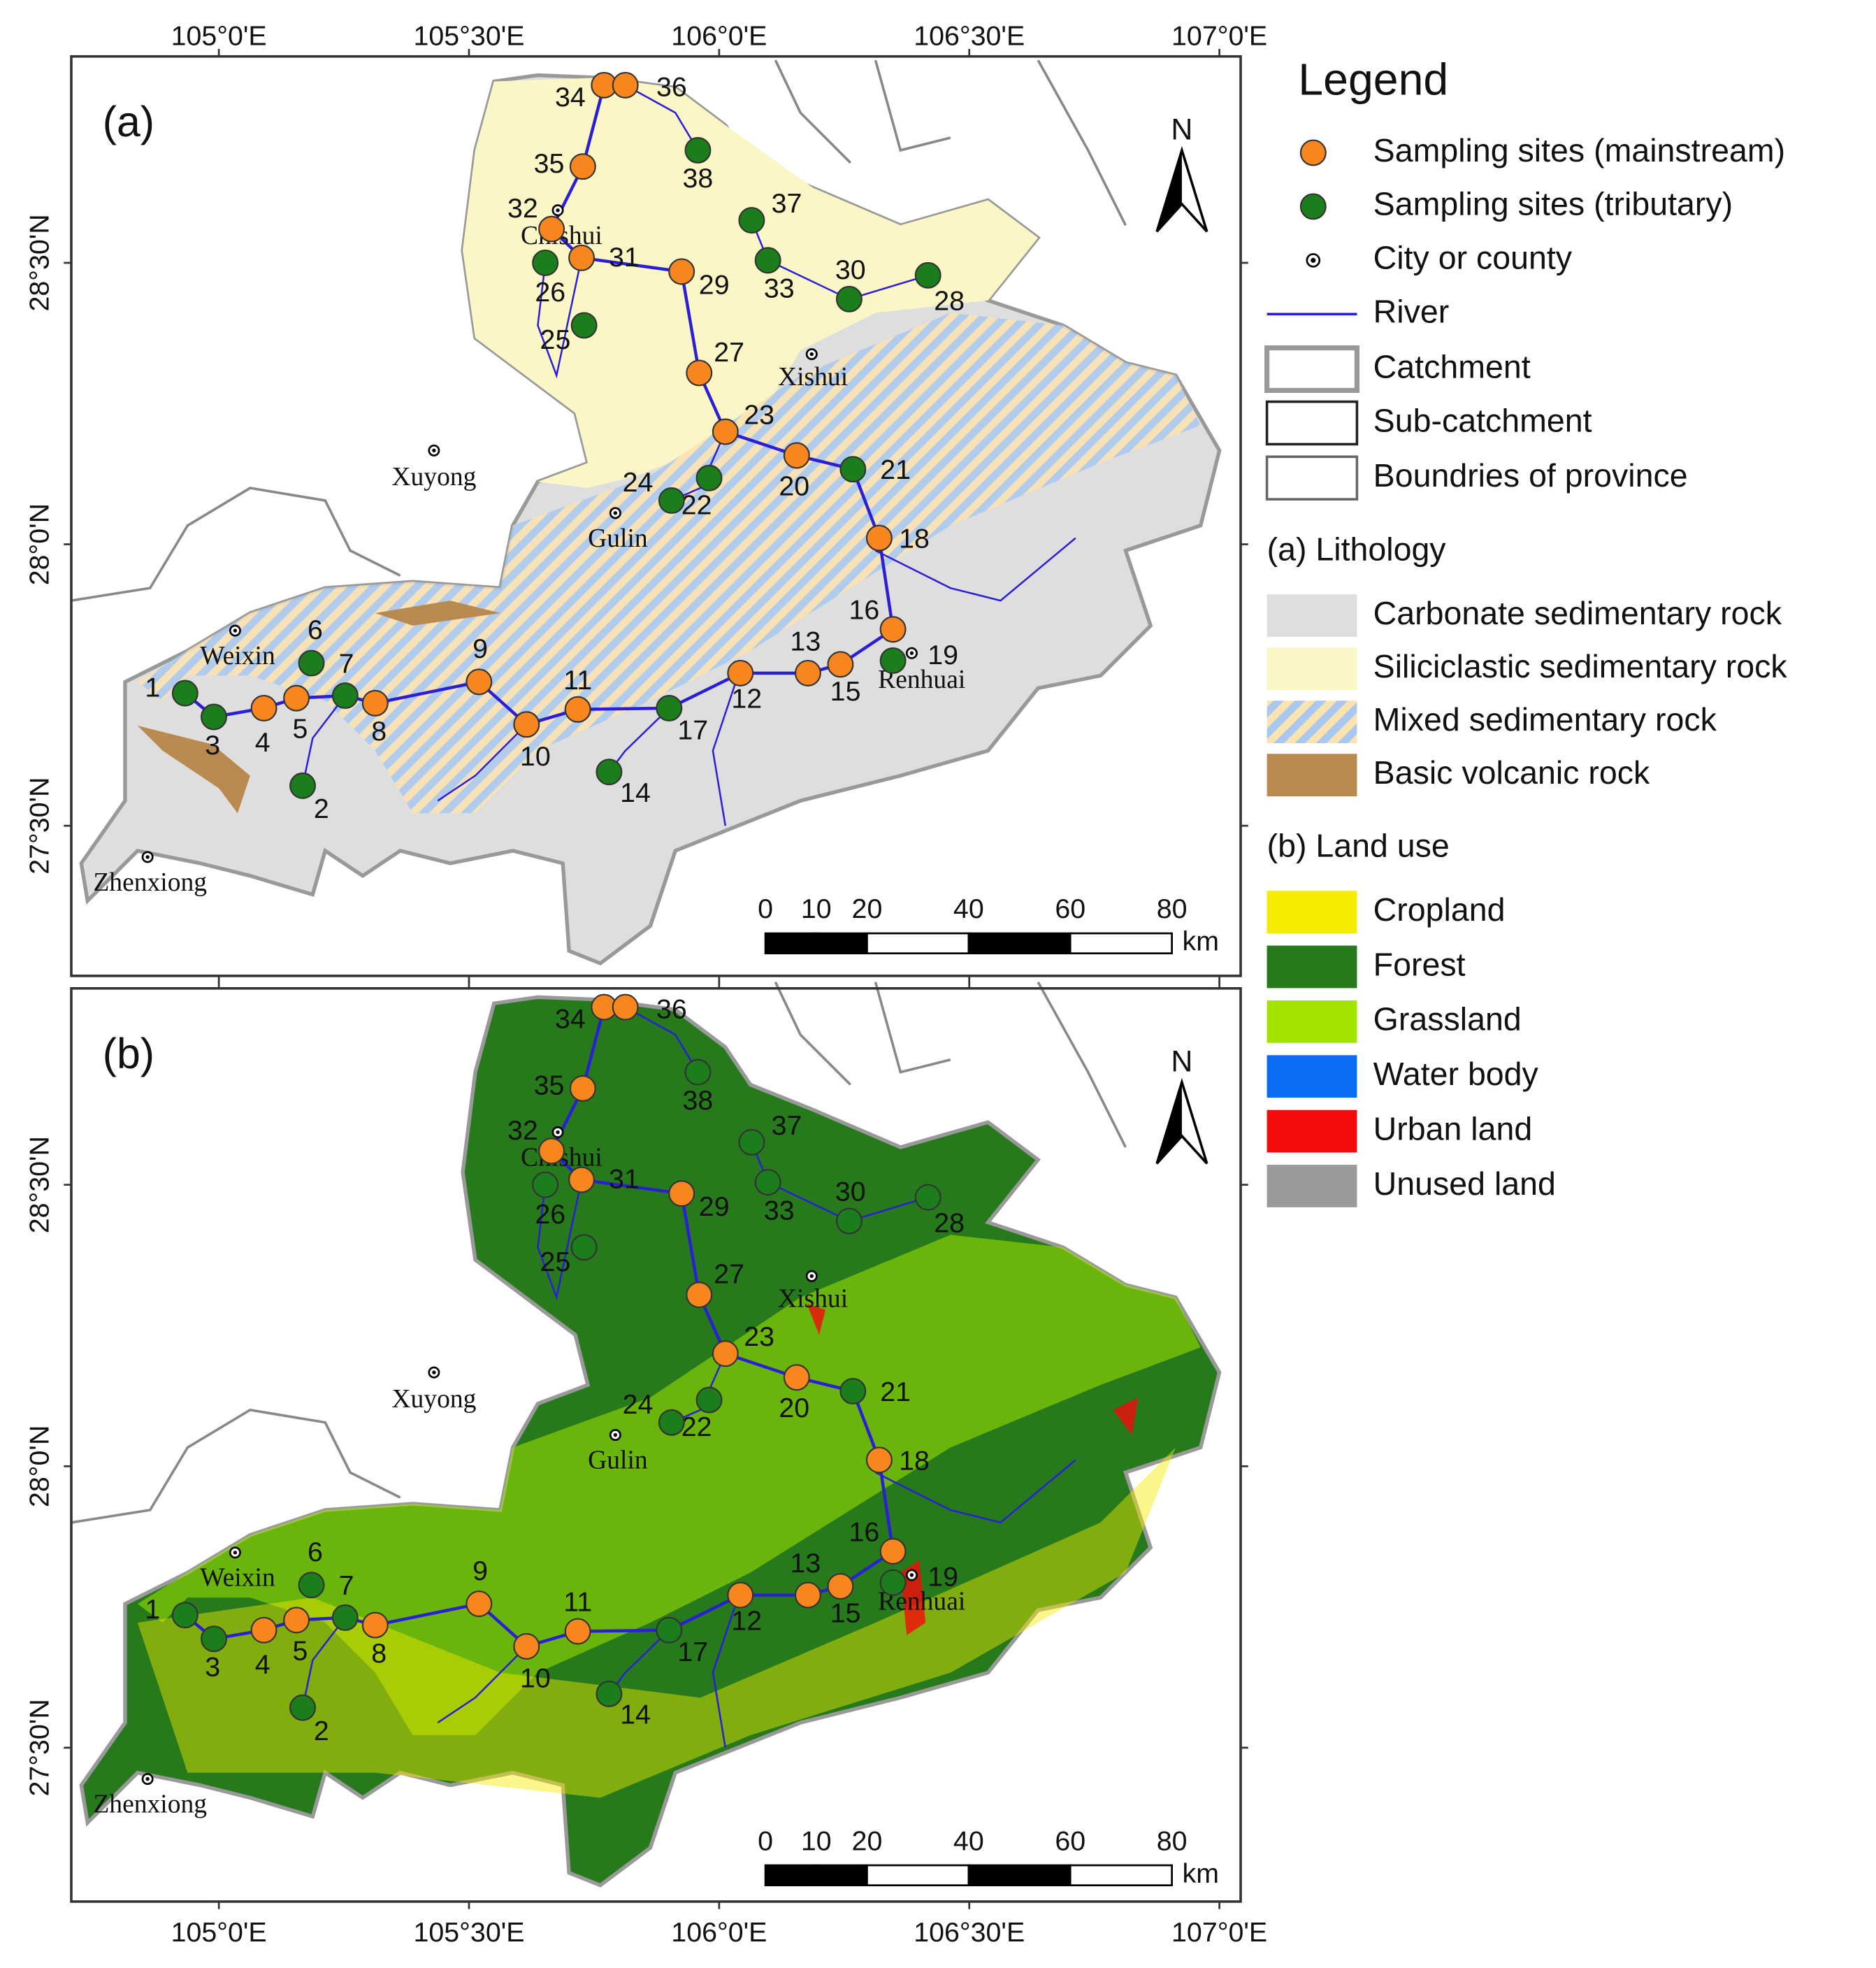 This screenshot has height=1968, width=1876. Describe the element at coordinates (535, 756) in the screenshot. I see `site-label: 10` at that location.